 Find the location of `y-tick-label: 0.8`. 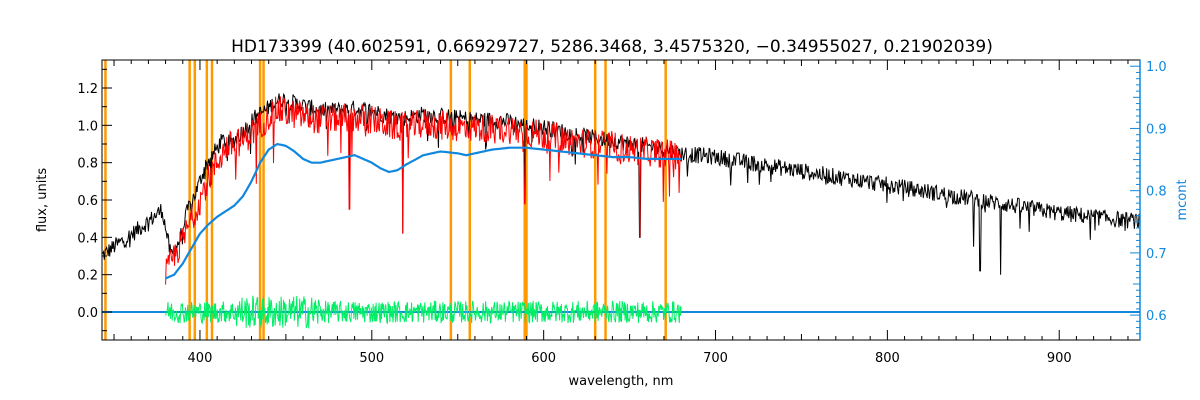

y-tick-label: 0.8 is located at coordinates (87, 164).